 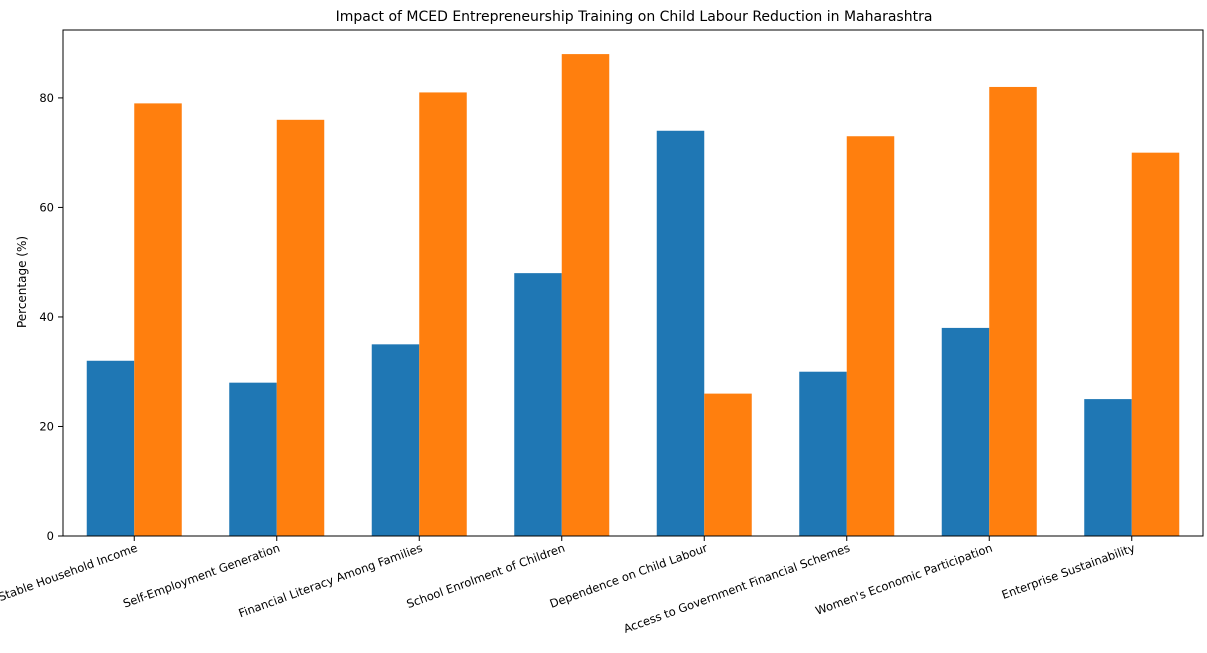 I want to click on x-tick-label: Access to Government Financial Schemes, so click(x=737, y=588).